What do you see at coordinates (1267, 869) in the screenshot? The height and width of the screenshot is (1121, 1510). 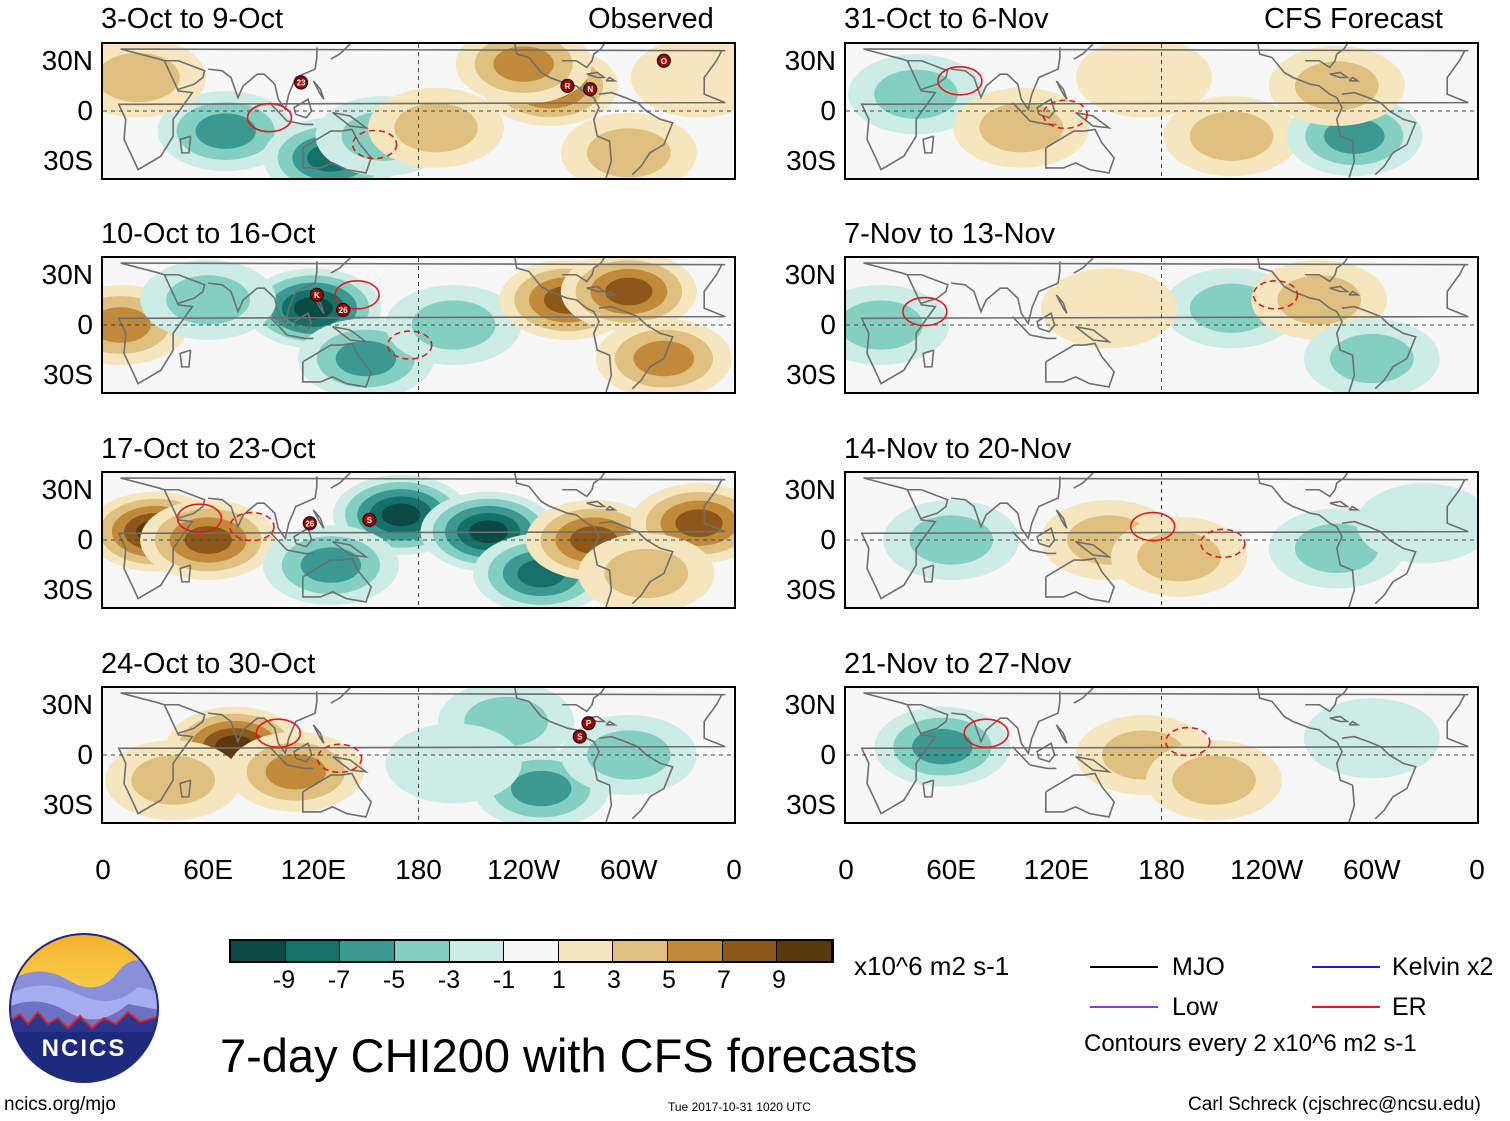 I see `x-tick-label: 120W` at bounding box center [1267, 869].